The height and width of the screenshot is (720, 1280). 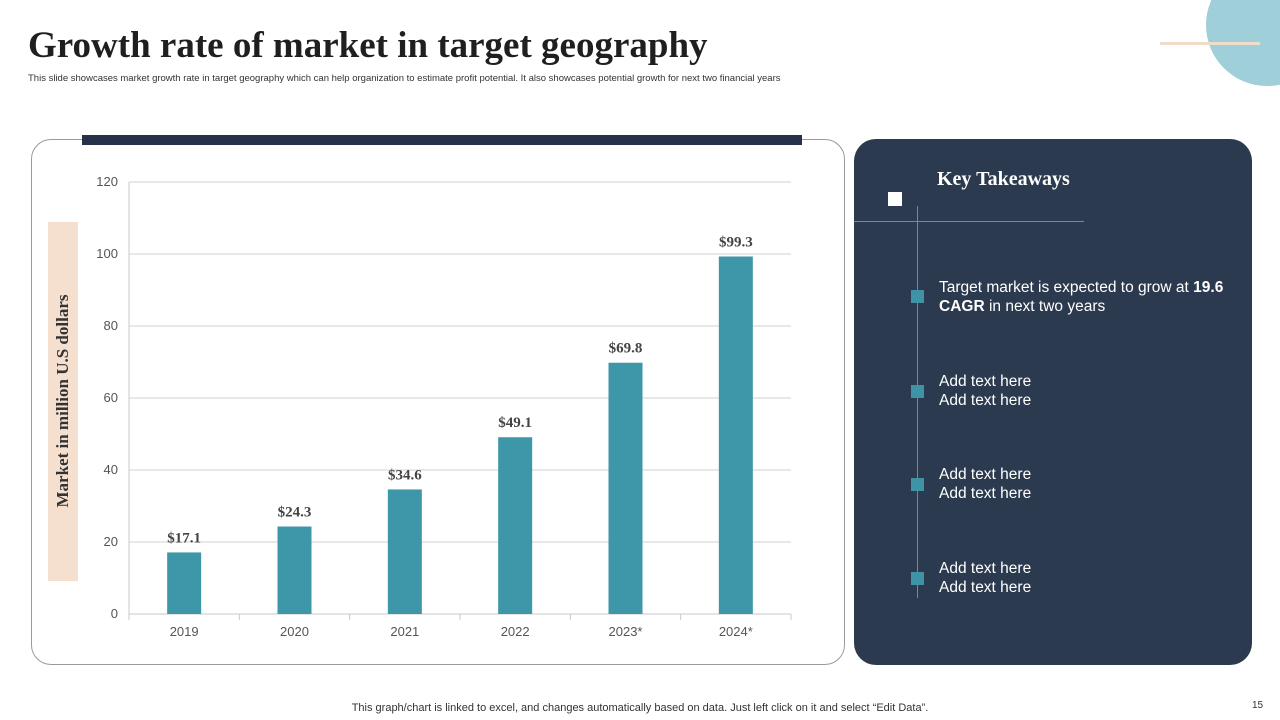 What do you see at coordinates (405, 475) in the screenshot?
I see `data-label: $34.6` at bounding box center [405, 475].